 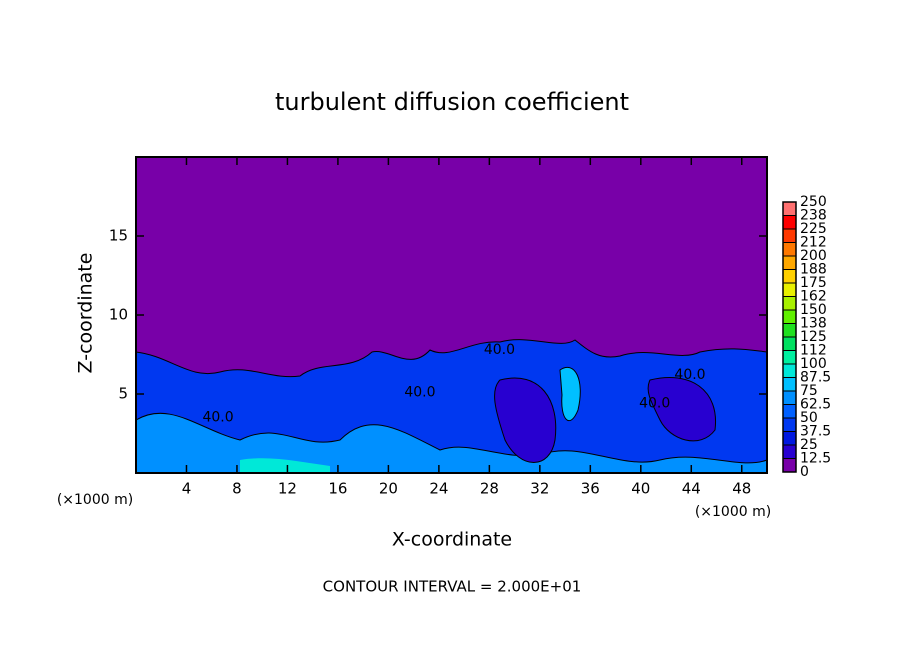 What do you see at coordinates (813, 337) in the screenshot?
I see `colorbar-label: 125` at bounding box center [813, 337].